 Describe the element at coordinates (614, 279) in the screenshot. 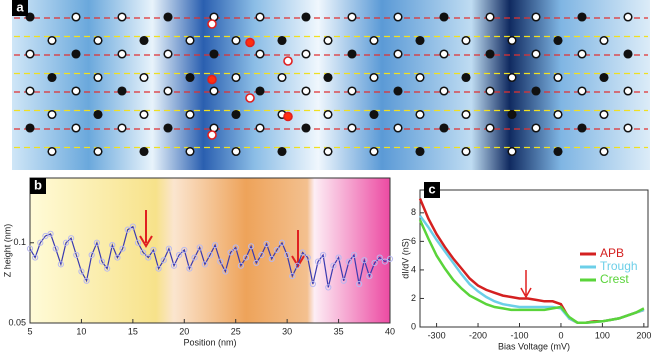

I see `legend-label: Crest` at that location.